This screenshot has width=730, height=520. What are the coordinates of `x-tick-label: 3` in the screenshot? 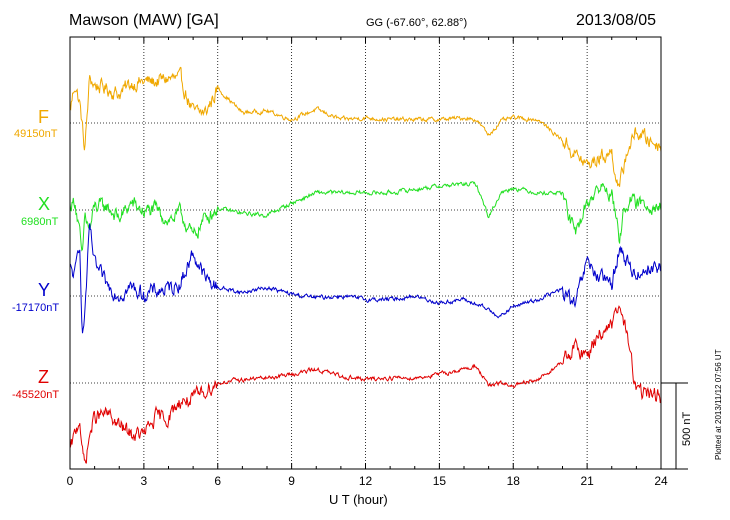 It's located at (144, 481).